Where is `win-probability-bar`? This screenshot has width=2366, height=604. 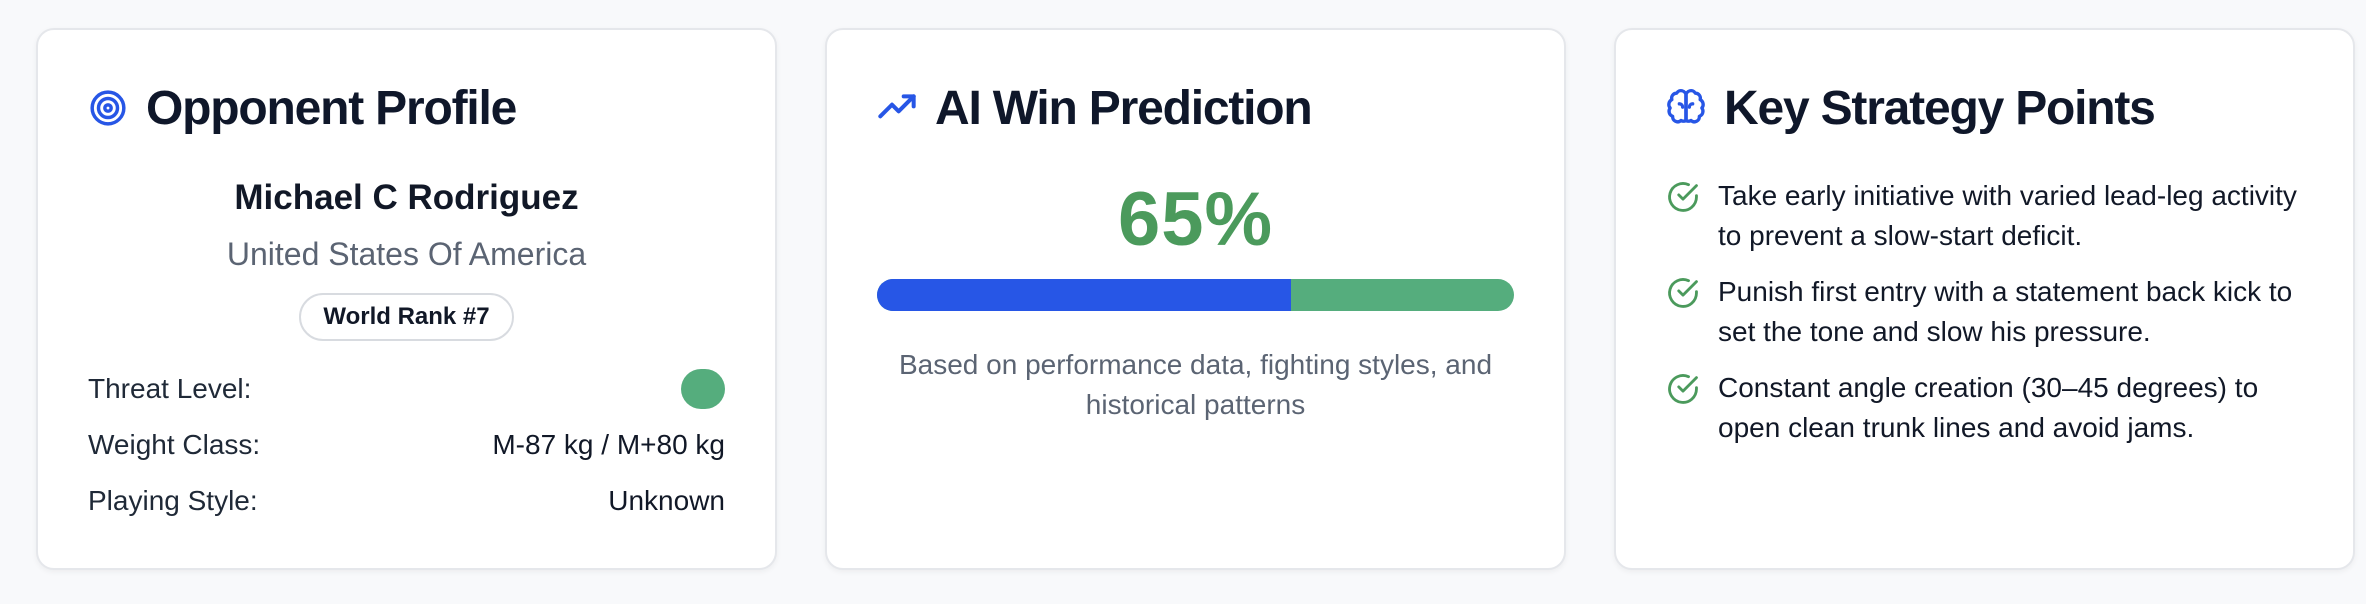 win-probability-bar is located at coordinates (1195, 295).